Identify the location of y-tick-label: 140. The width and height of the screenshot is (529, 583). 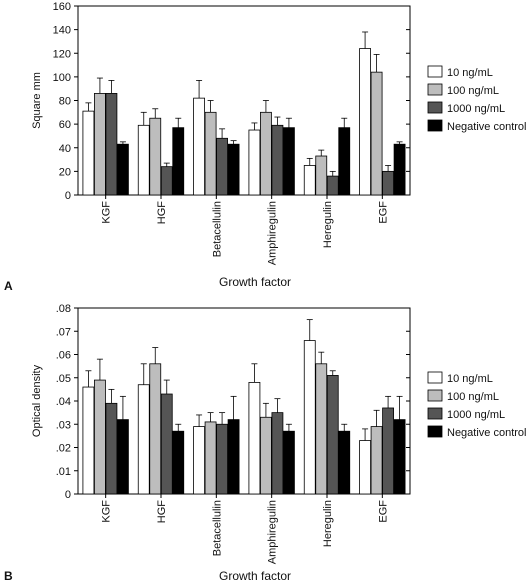
(62, 31).